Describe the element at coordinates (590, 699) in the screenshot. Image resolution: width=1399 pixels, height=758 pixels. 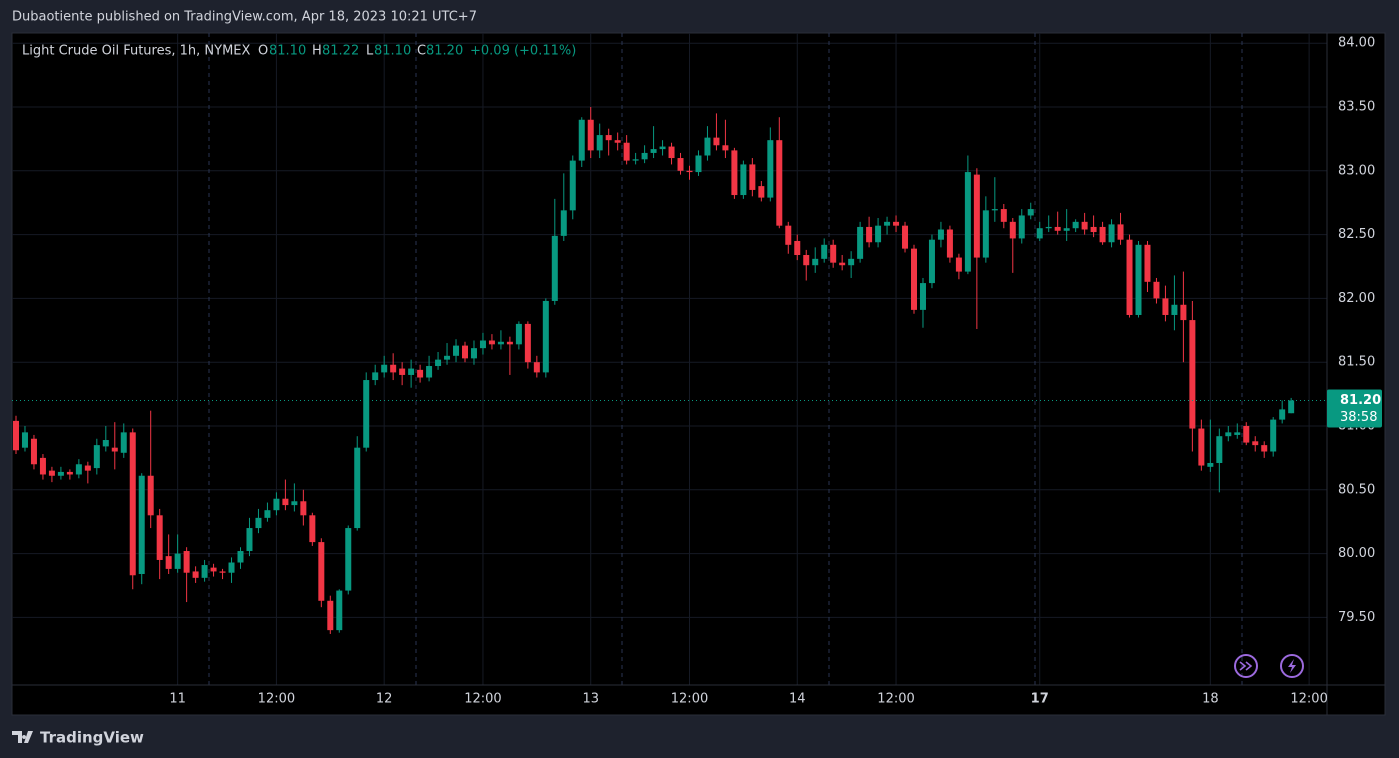
I see `x-tick-label: 13` at that location.